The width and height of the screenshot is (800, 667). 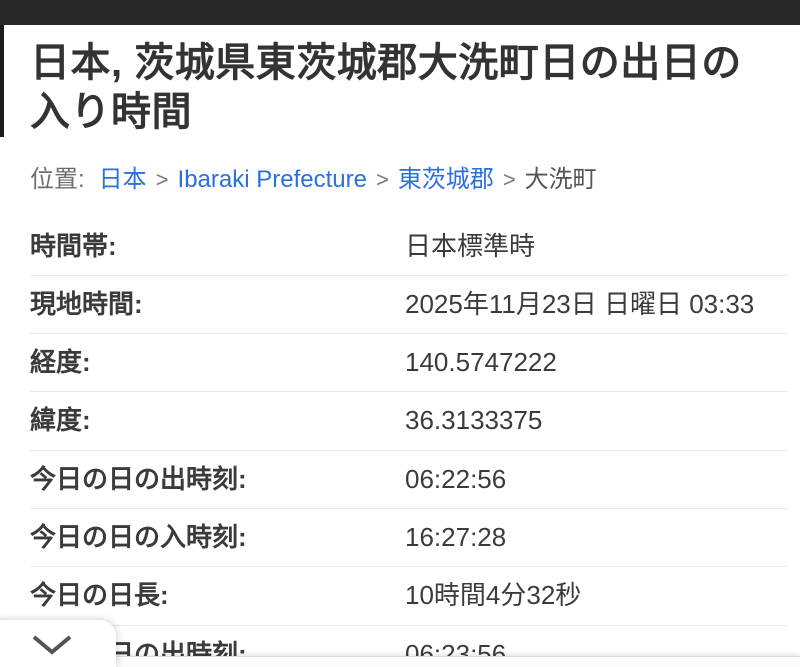 What do you see at coordinates (138, 478) in the screenshot?
I see `row-label: 今日の日の出時刻:` at bounding box center [138, 478].